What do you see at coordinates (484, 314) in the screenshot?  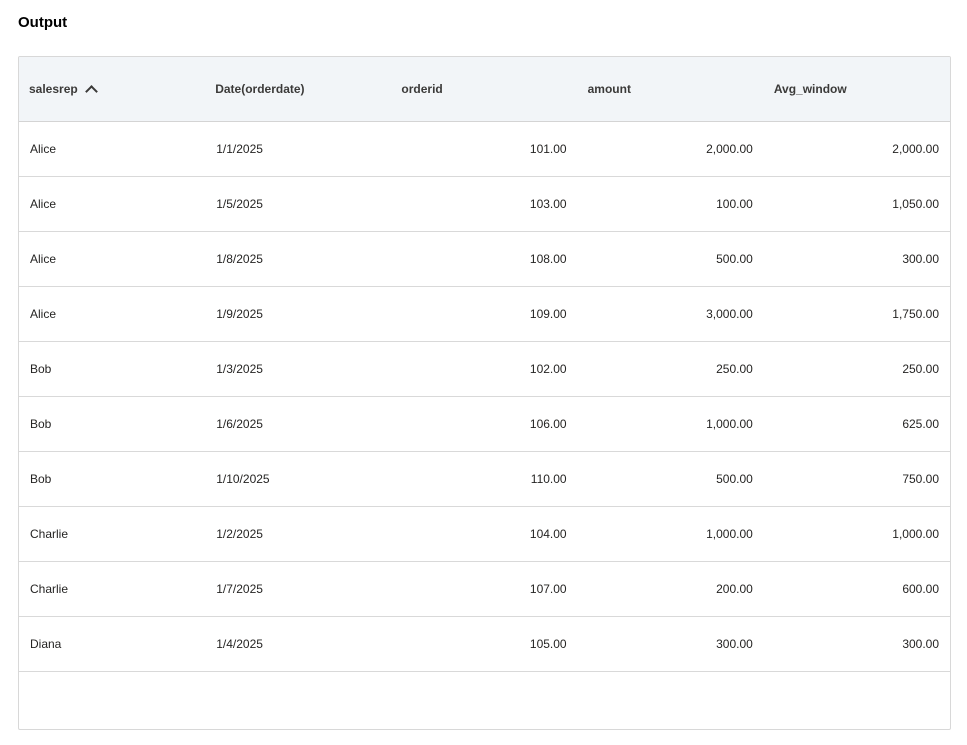 I see `table-row: Alice 1/9/2025 109.00 3,000.00 1,750.00` at bounding box center [484, 314].